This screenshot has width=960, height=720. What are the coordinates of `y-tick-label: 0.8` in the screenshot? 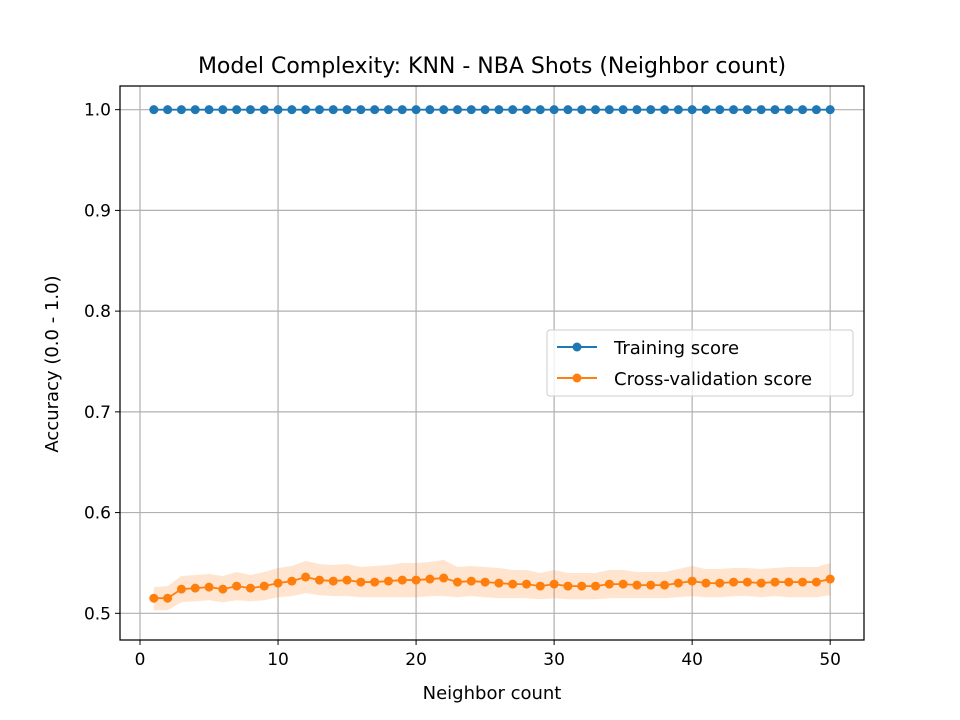 It's located at (97, 312).